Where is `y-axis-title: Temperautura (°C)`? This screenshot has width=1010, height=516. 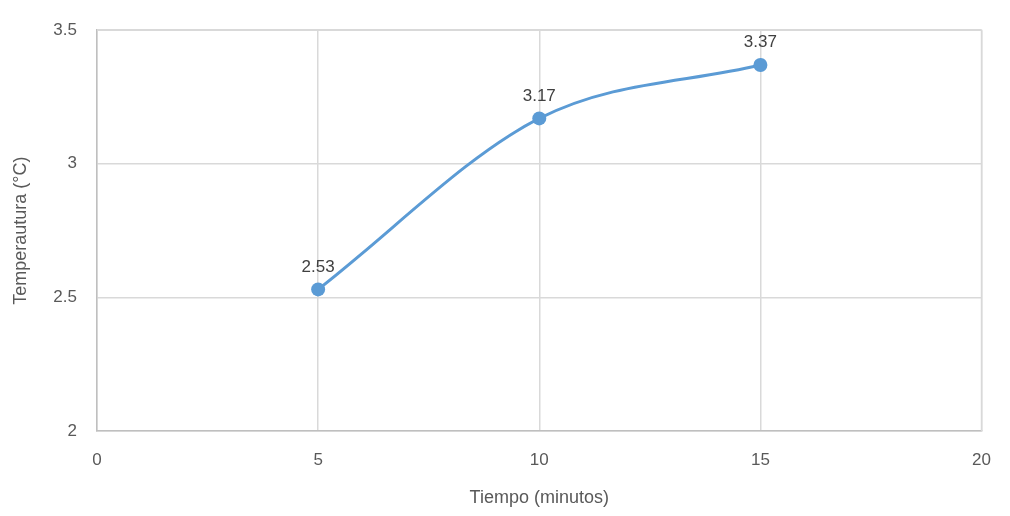
y-axis-title: Temperautura (°C) is located at coordinates (19, 230).